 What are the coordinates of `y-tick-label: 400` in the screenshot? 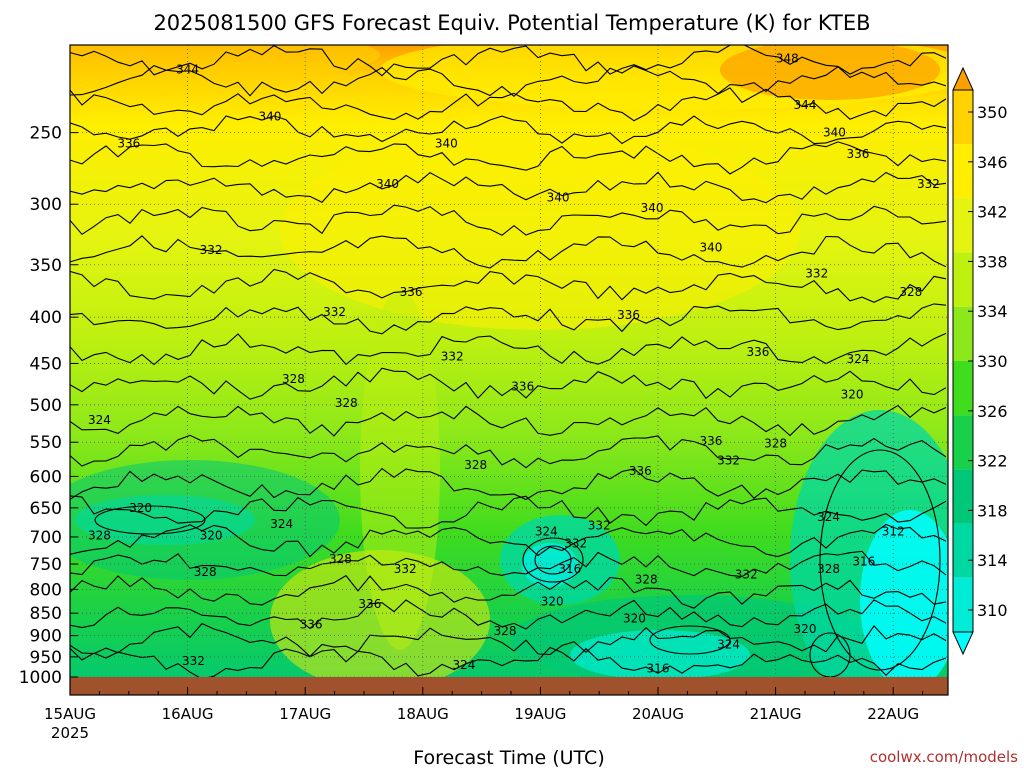 It's located at (46, 318).